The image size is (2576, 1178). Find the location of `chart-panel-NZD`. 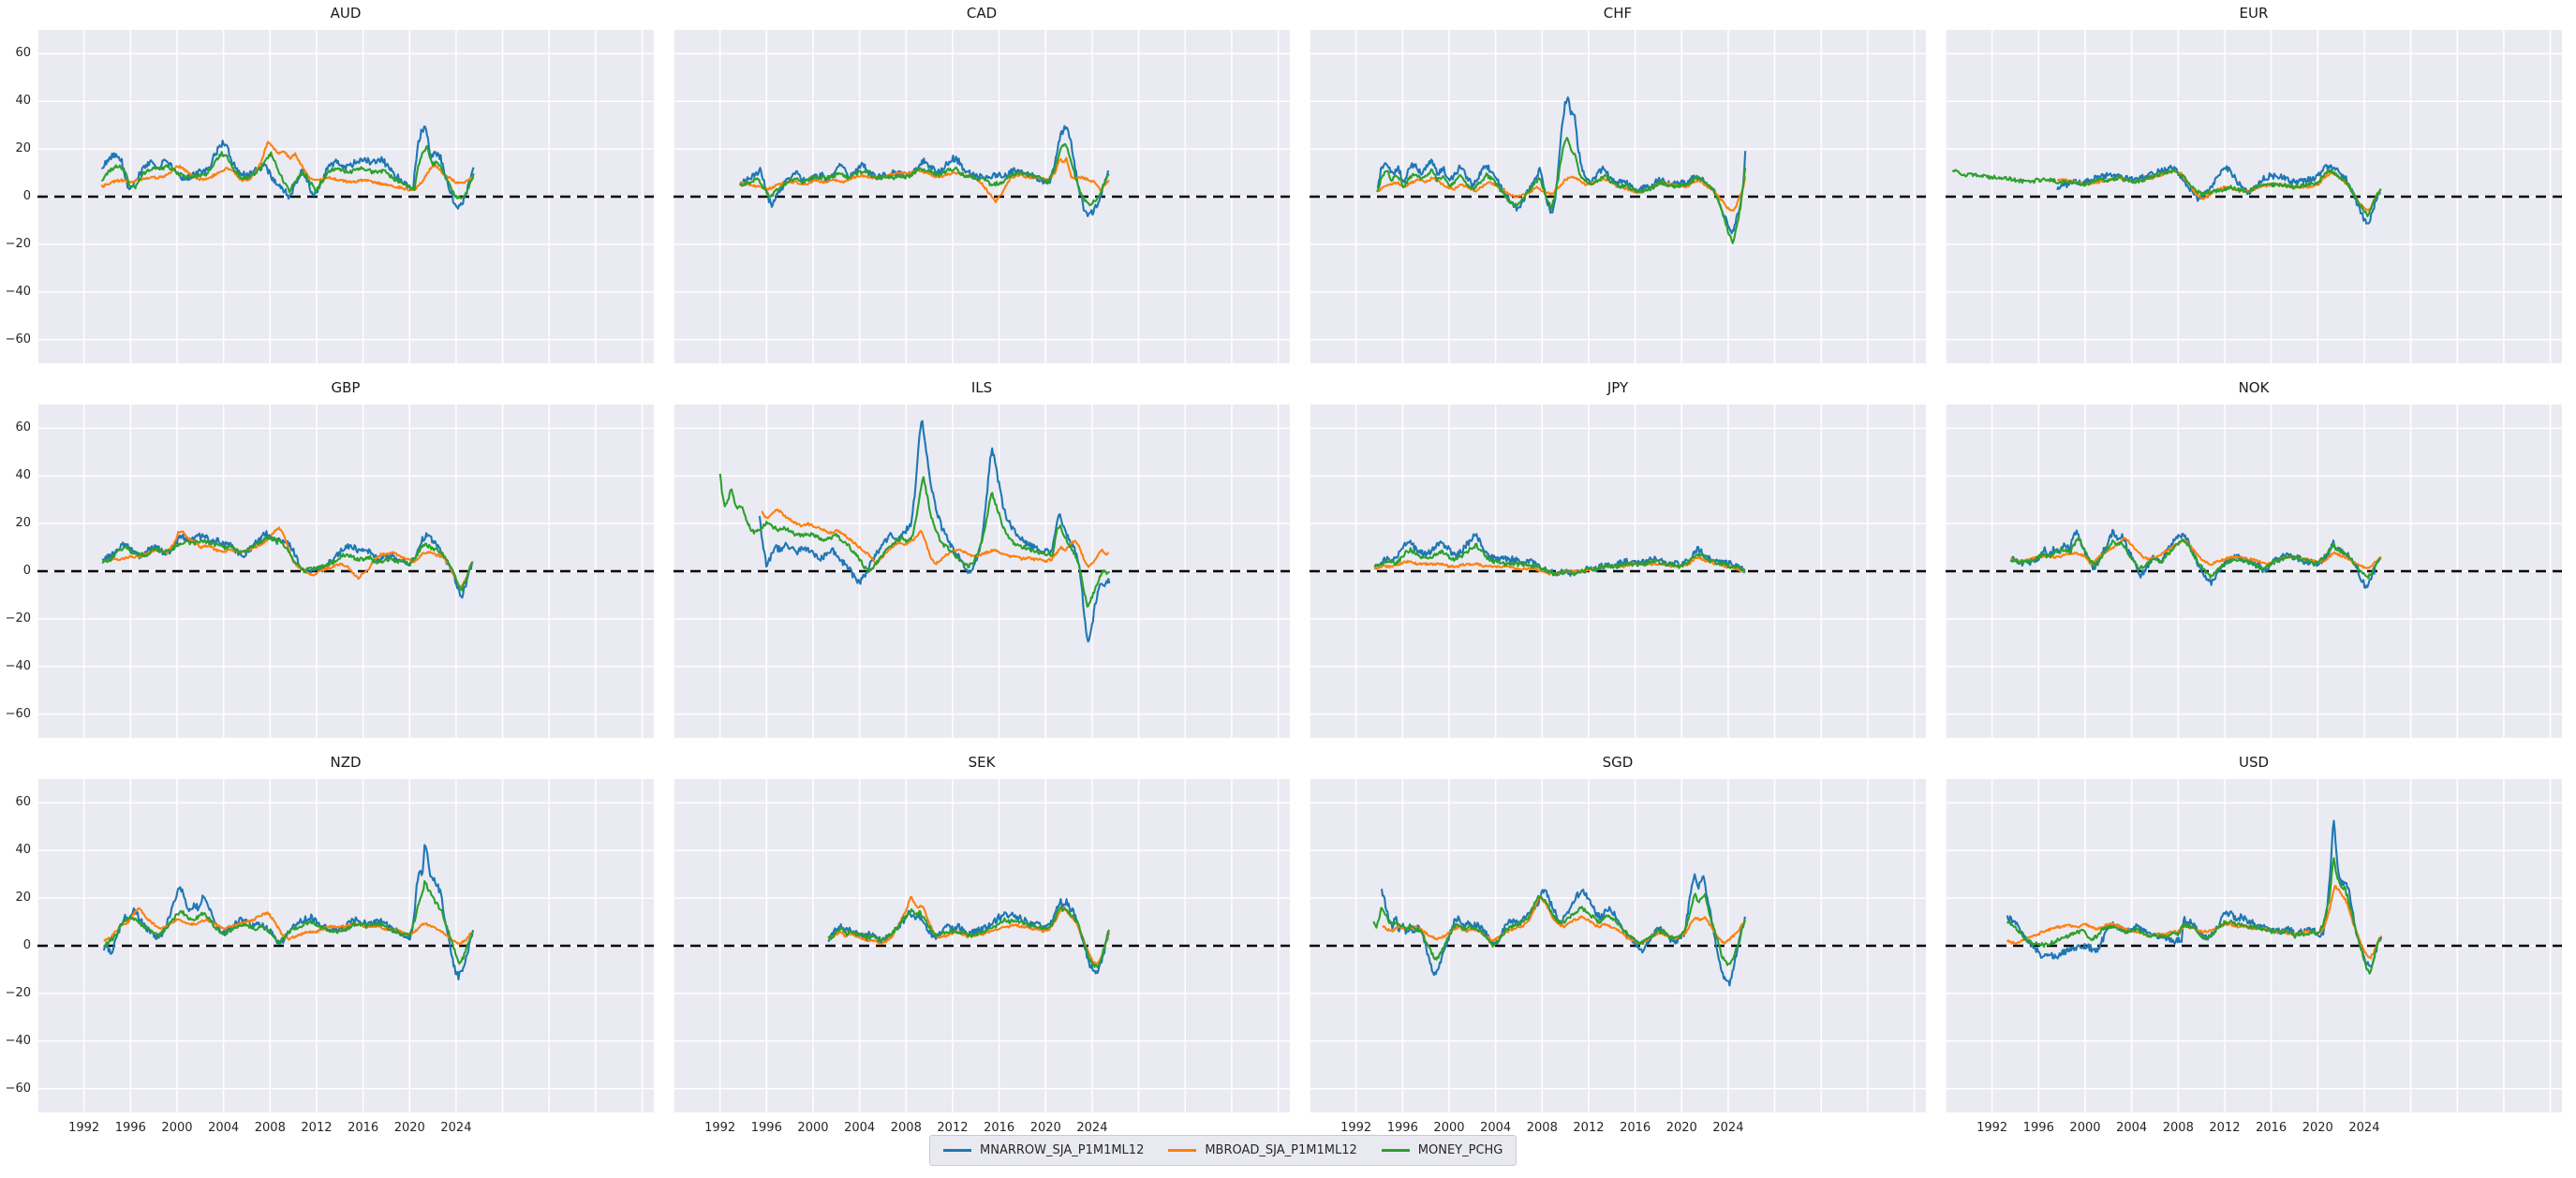

chart-panel-NZD is located at coordinates (345, 945).